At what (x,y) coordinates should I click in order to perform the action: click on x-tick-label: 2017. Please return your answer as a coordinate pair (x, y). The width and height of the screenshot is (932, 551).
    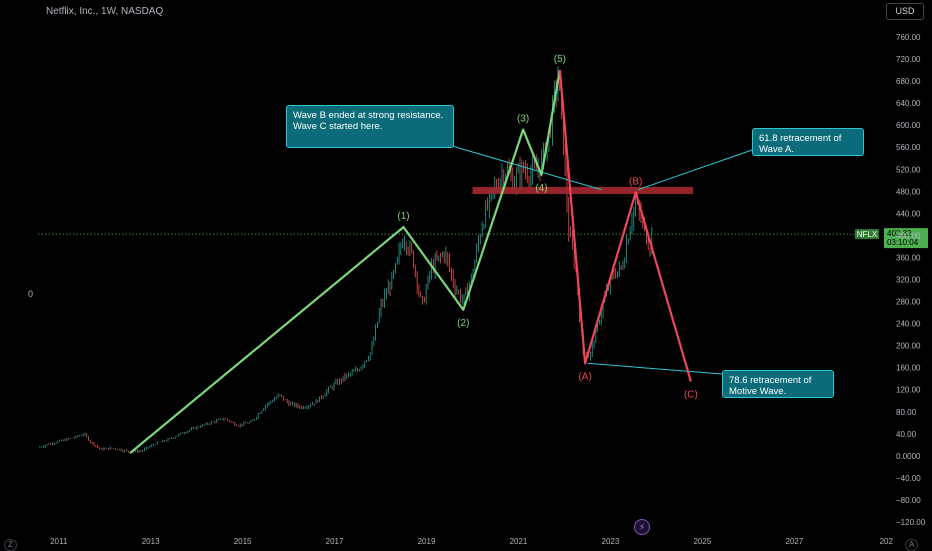
    Looking at the image, I should click on (335, 541).